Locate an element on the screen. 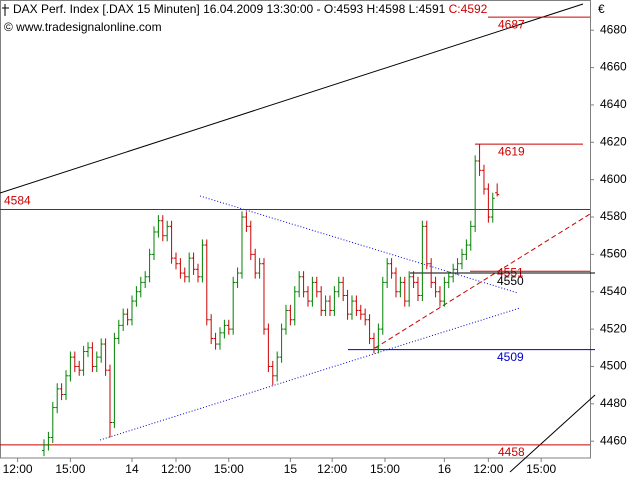 The width and height of the screenshot is (640, 480). y-tick-label: 4460 is located at coordinates (613, 440).